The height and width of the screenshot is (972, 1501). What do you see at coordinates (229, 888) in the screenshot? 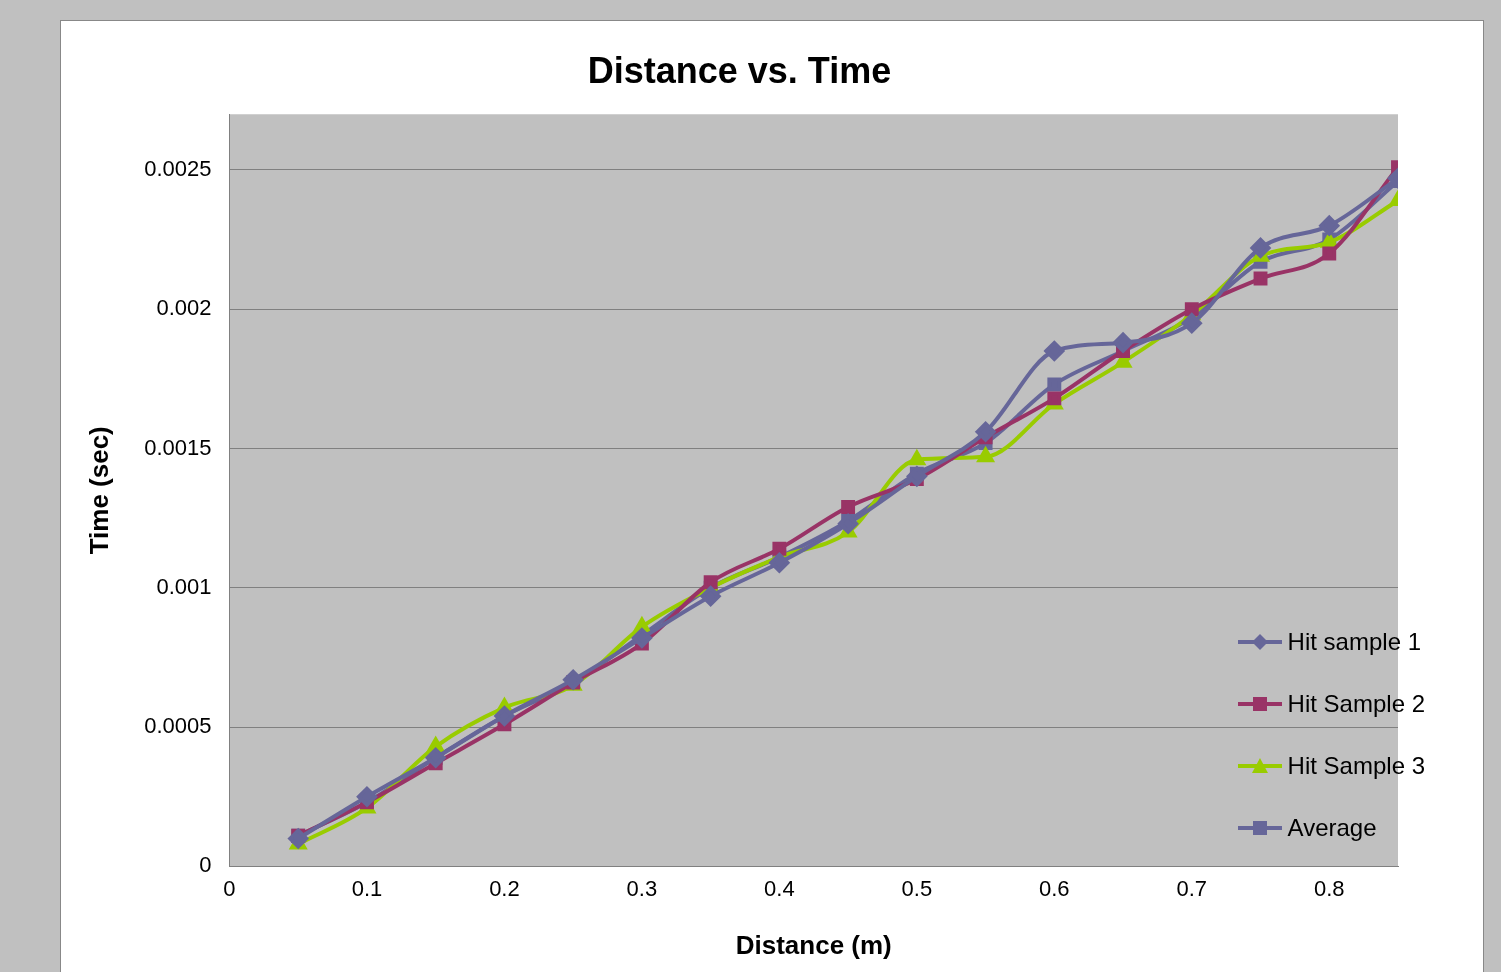
I see `x-tick-label: 0` at bounding box center [229, 888].